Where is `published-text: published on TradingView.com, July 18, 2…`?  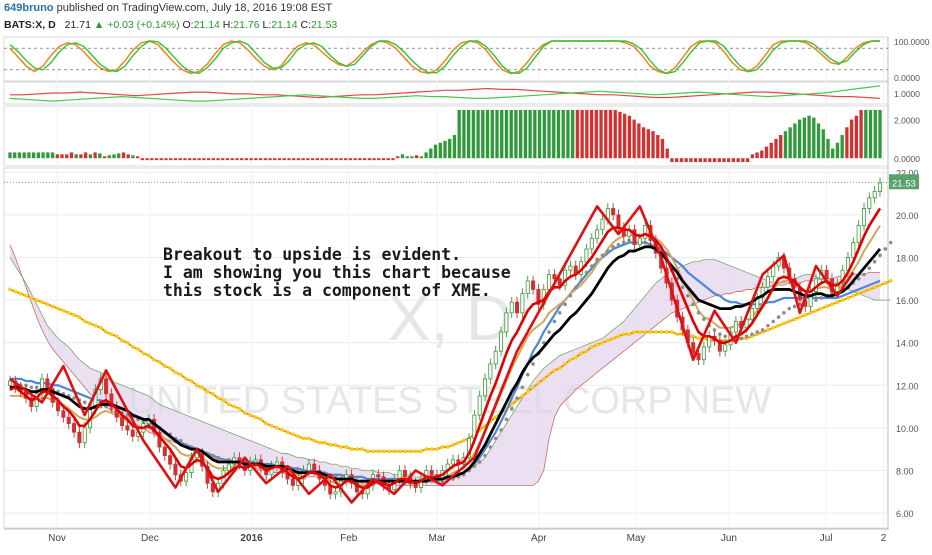
published-text: published on TradingView.com, July 18, 2… is located at coordinates (194, 8).